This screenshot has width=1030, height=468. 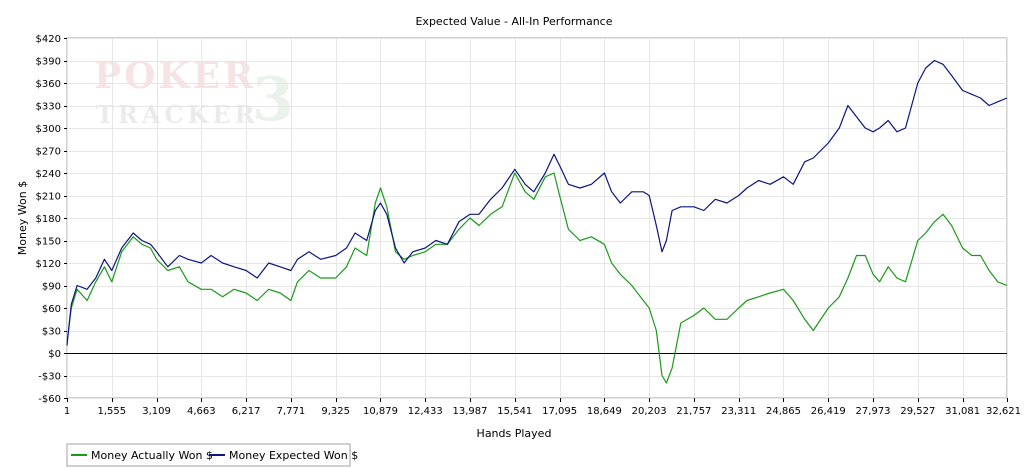 I want to click on y-tick-label: $210, so click(x=48, y=197).